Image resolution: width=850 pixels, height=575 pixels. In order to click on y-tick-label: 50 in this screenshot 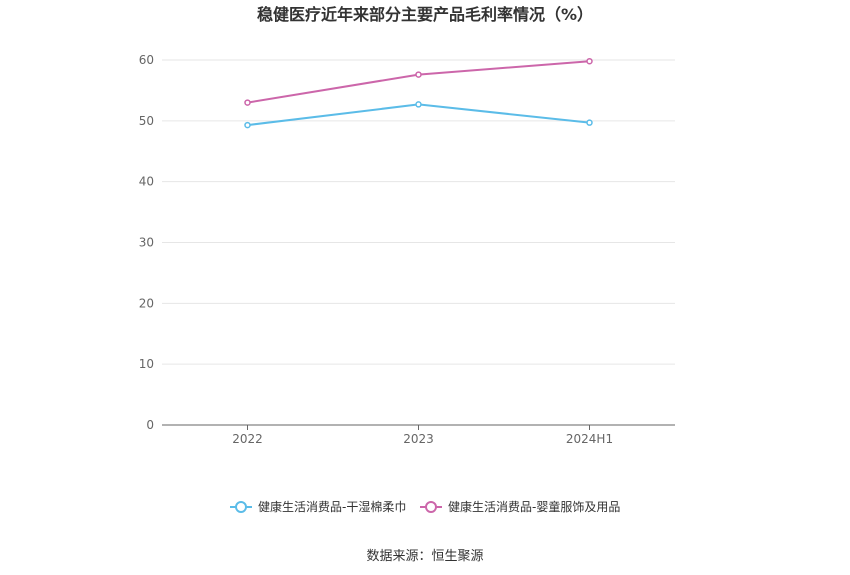, I will do `click(146, 121)`.